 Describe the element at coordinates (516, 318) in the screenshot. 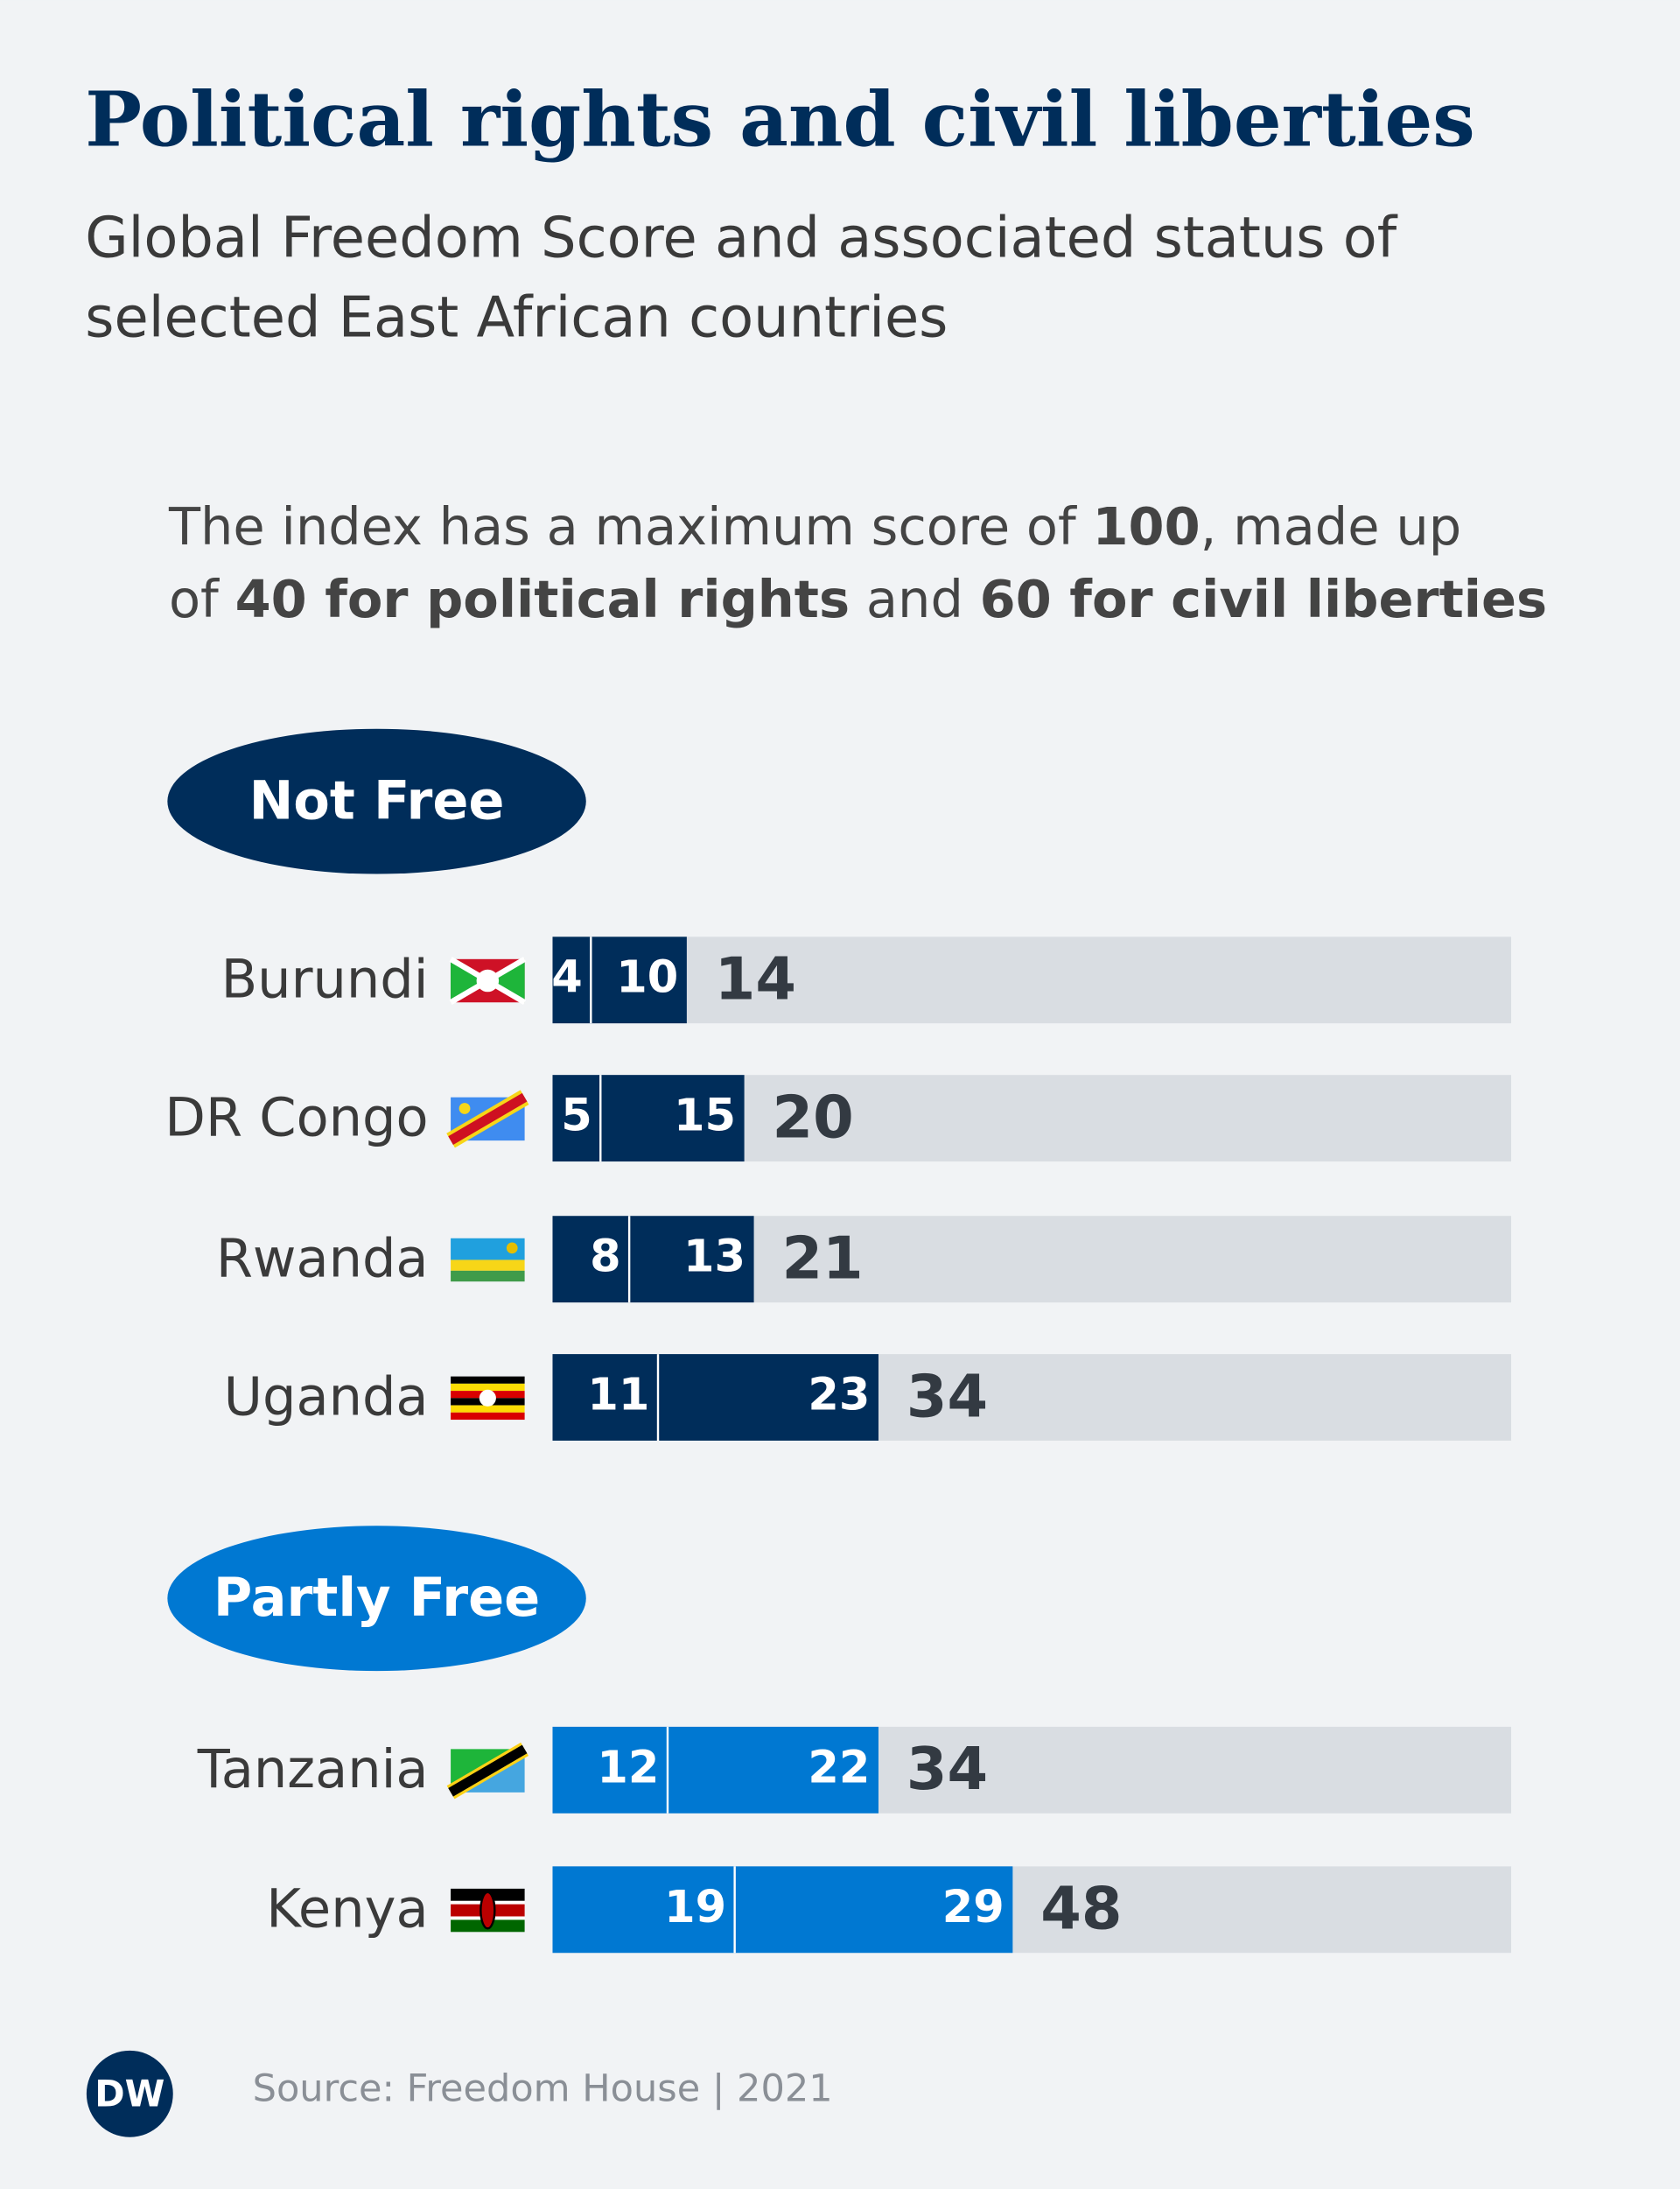

I see `subtitle: selected East African countries` at that location.